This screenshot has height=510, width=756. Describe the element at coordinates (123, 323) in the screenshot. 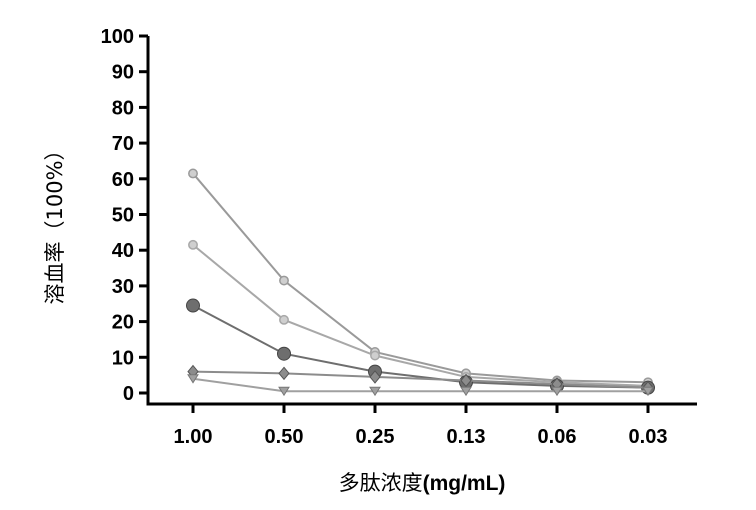

I see `y-tick-label: 20` at that location.